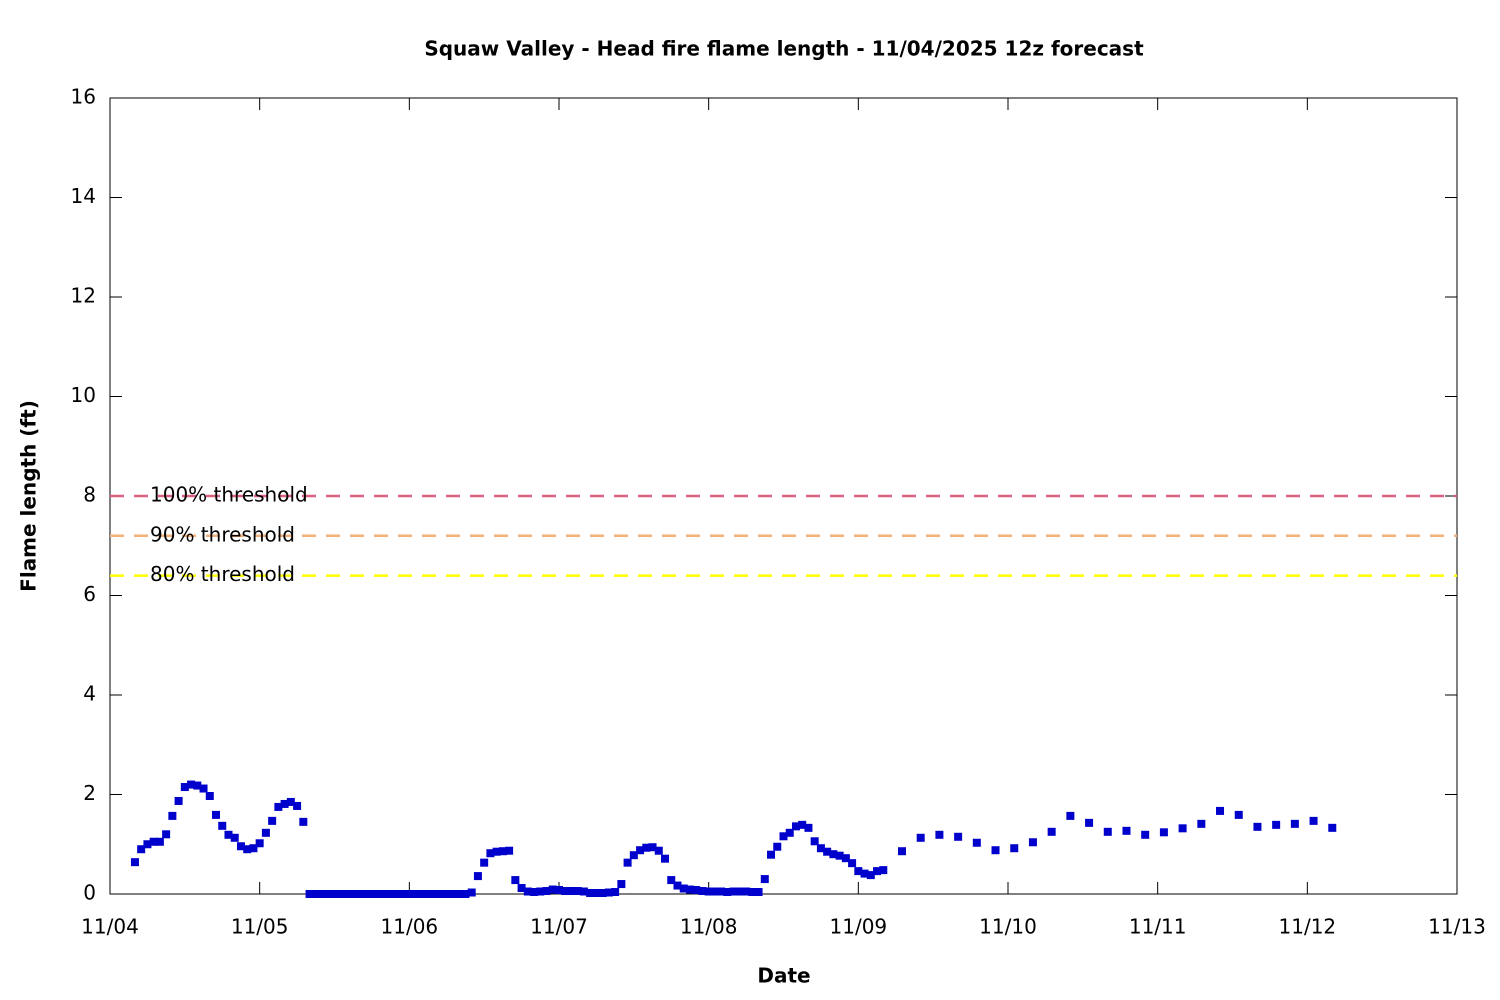 Image resolution: width=1500 pixels, height=1000 pixels. What do you see at coordinates (410, 927) in the screenshot?
I see `x-tick-label: 11/06` at bounding box center [410, 927].